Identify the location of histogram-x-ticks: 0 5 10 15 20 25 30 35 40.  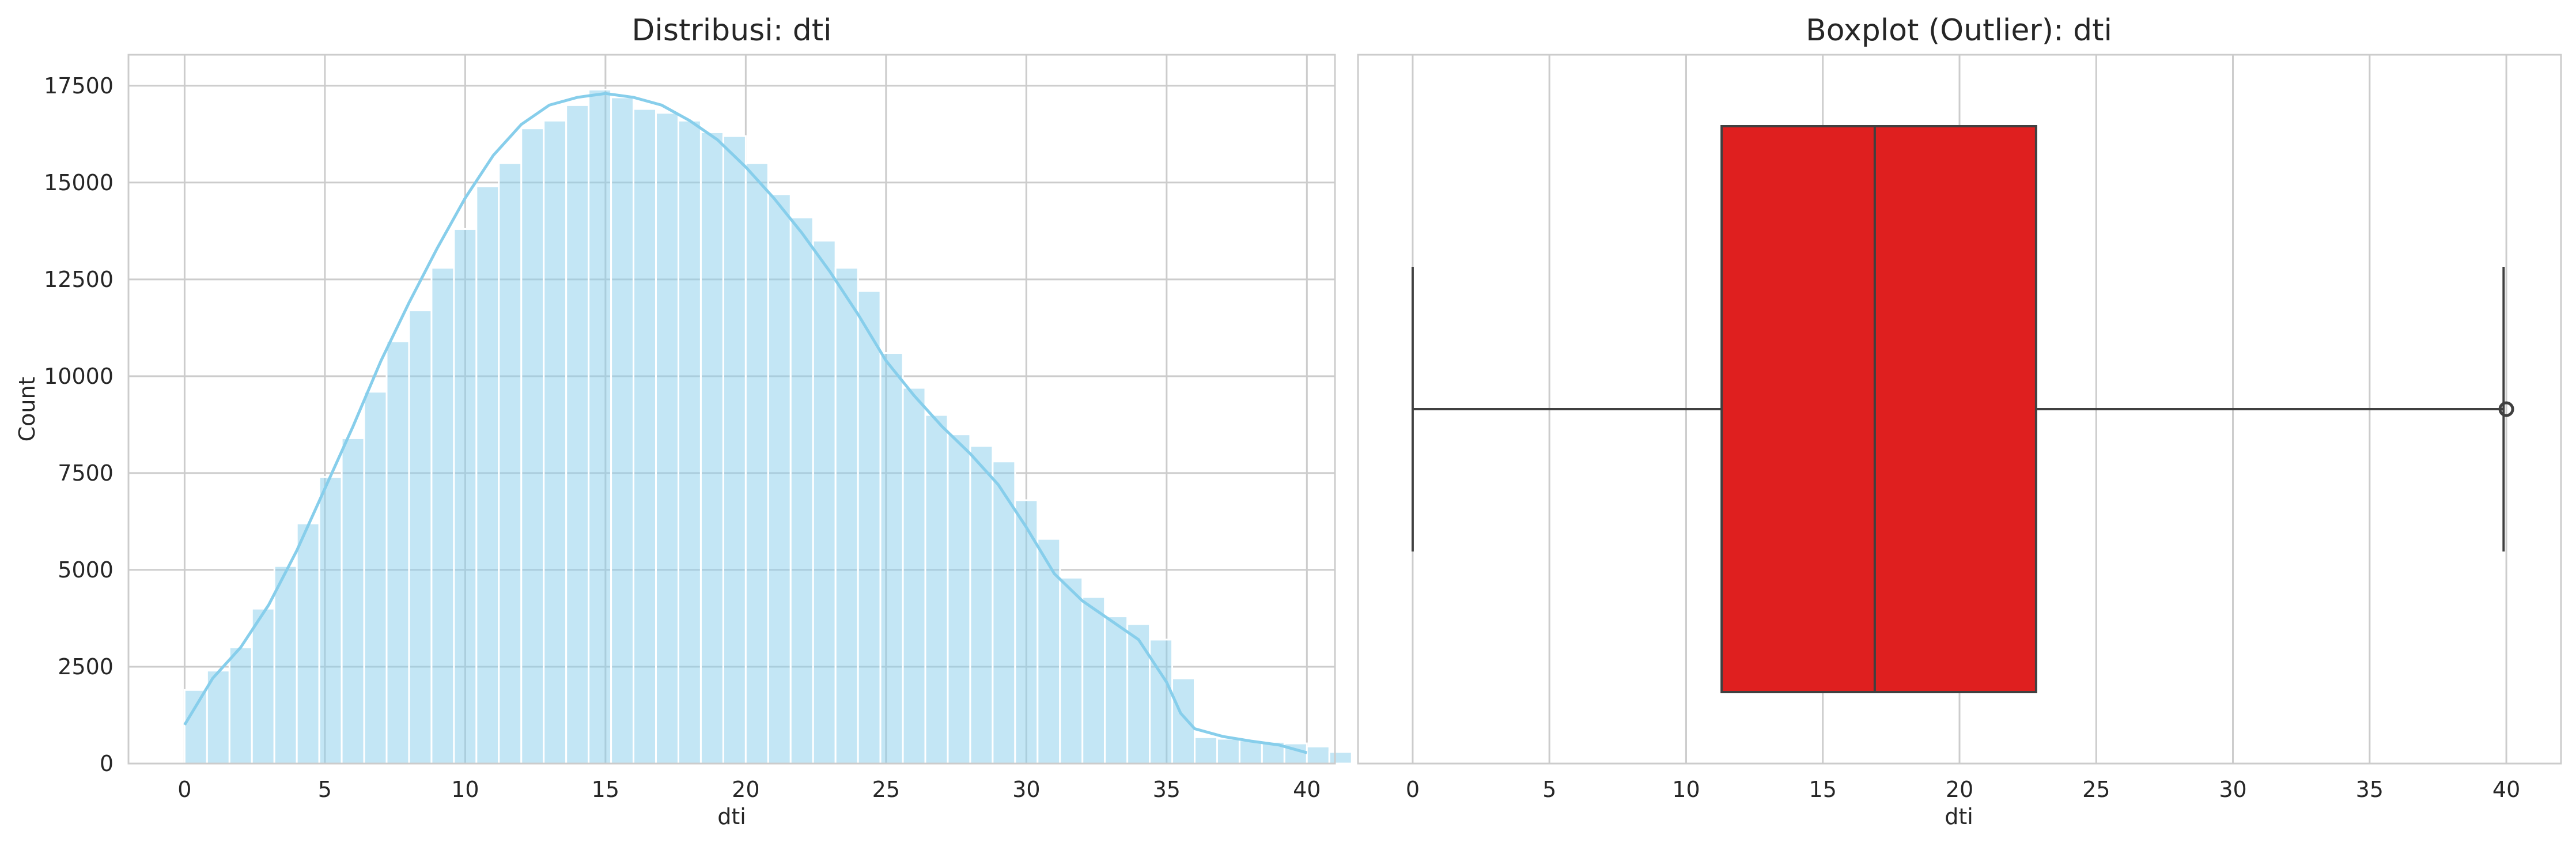
(749, 789).